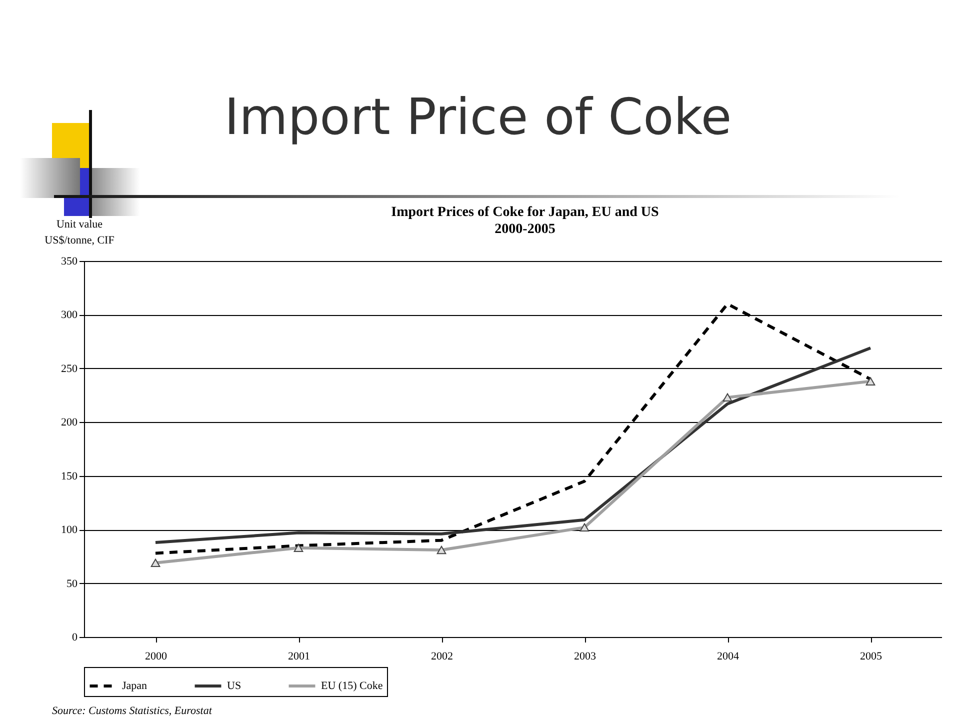 This screenshot has width=956, height=724. Describe the element at coordinates (352, 686) in the screenshot. I see `legend-label: EU (15) Coke` at that location.